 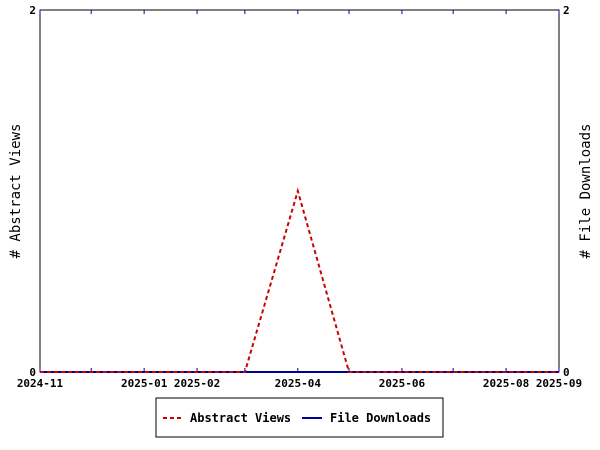 I want to click on legend-label-file-downloads: File Downloads, so click(x=380, y=418).